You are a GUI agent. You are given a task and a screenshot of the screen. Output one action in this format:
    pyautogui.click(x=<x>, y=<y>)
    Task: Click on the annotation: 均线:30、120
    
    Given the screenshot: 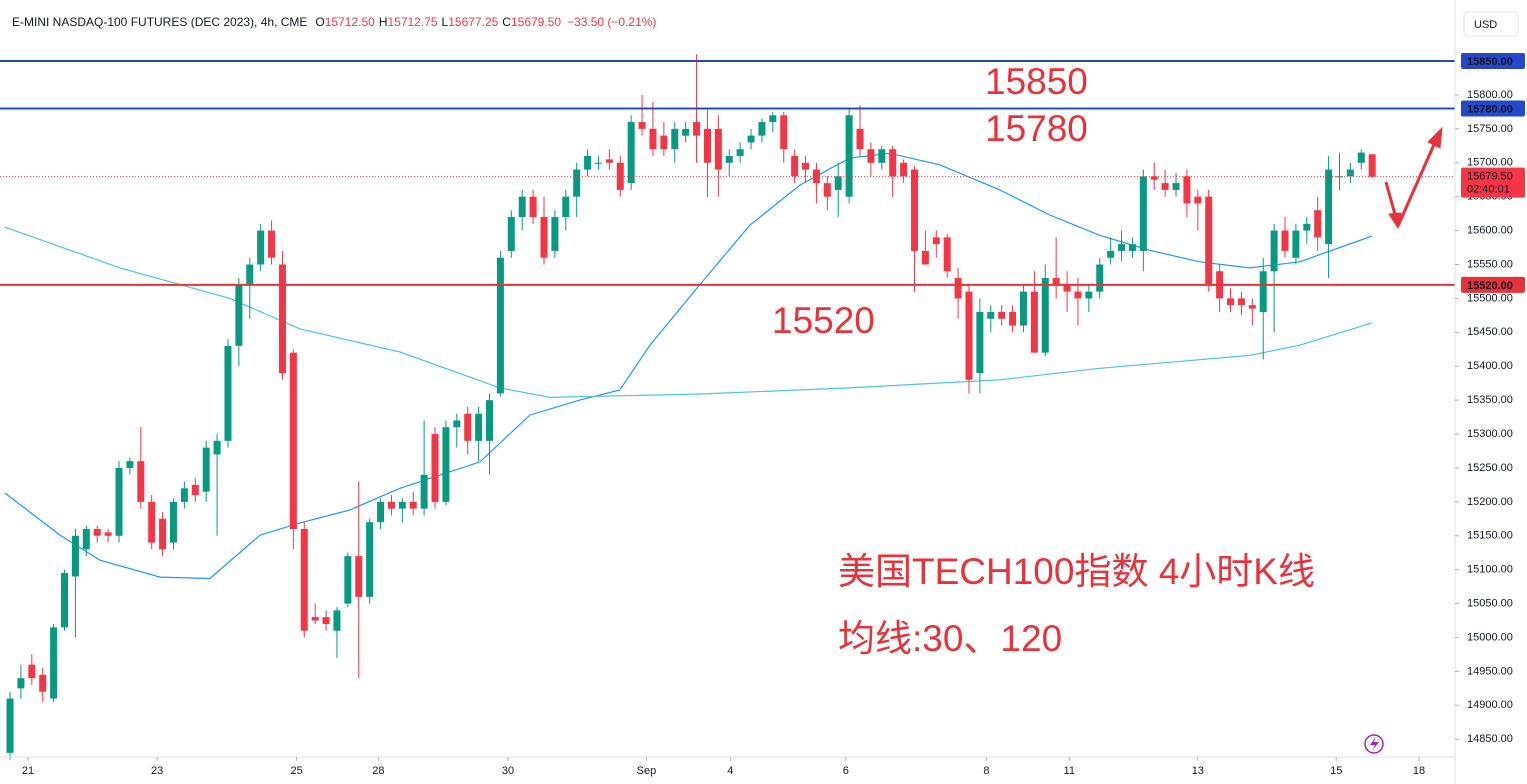 What is the action you would take?
    pyautogui.click(x=950, y=638)
    